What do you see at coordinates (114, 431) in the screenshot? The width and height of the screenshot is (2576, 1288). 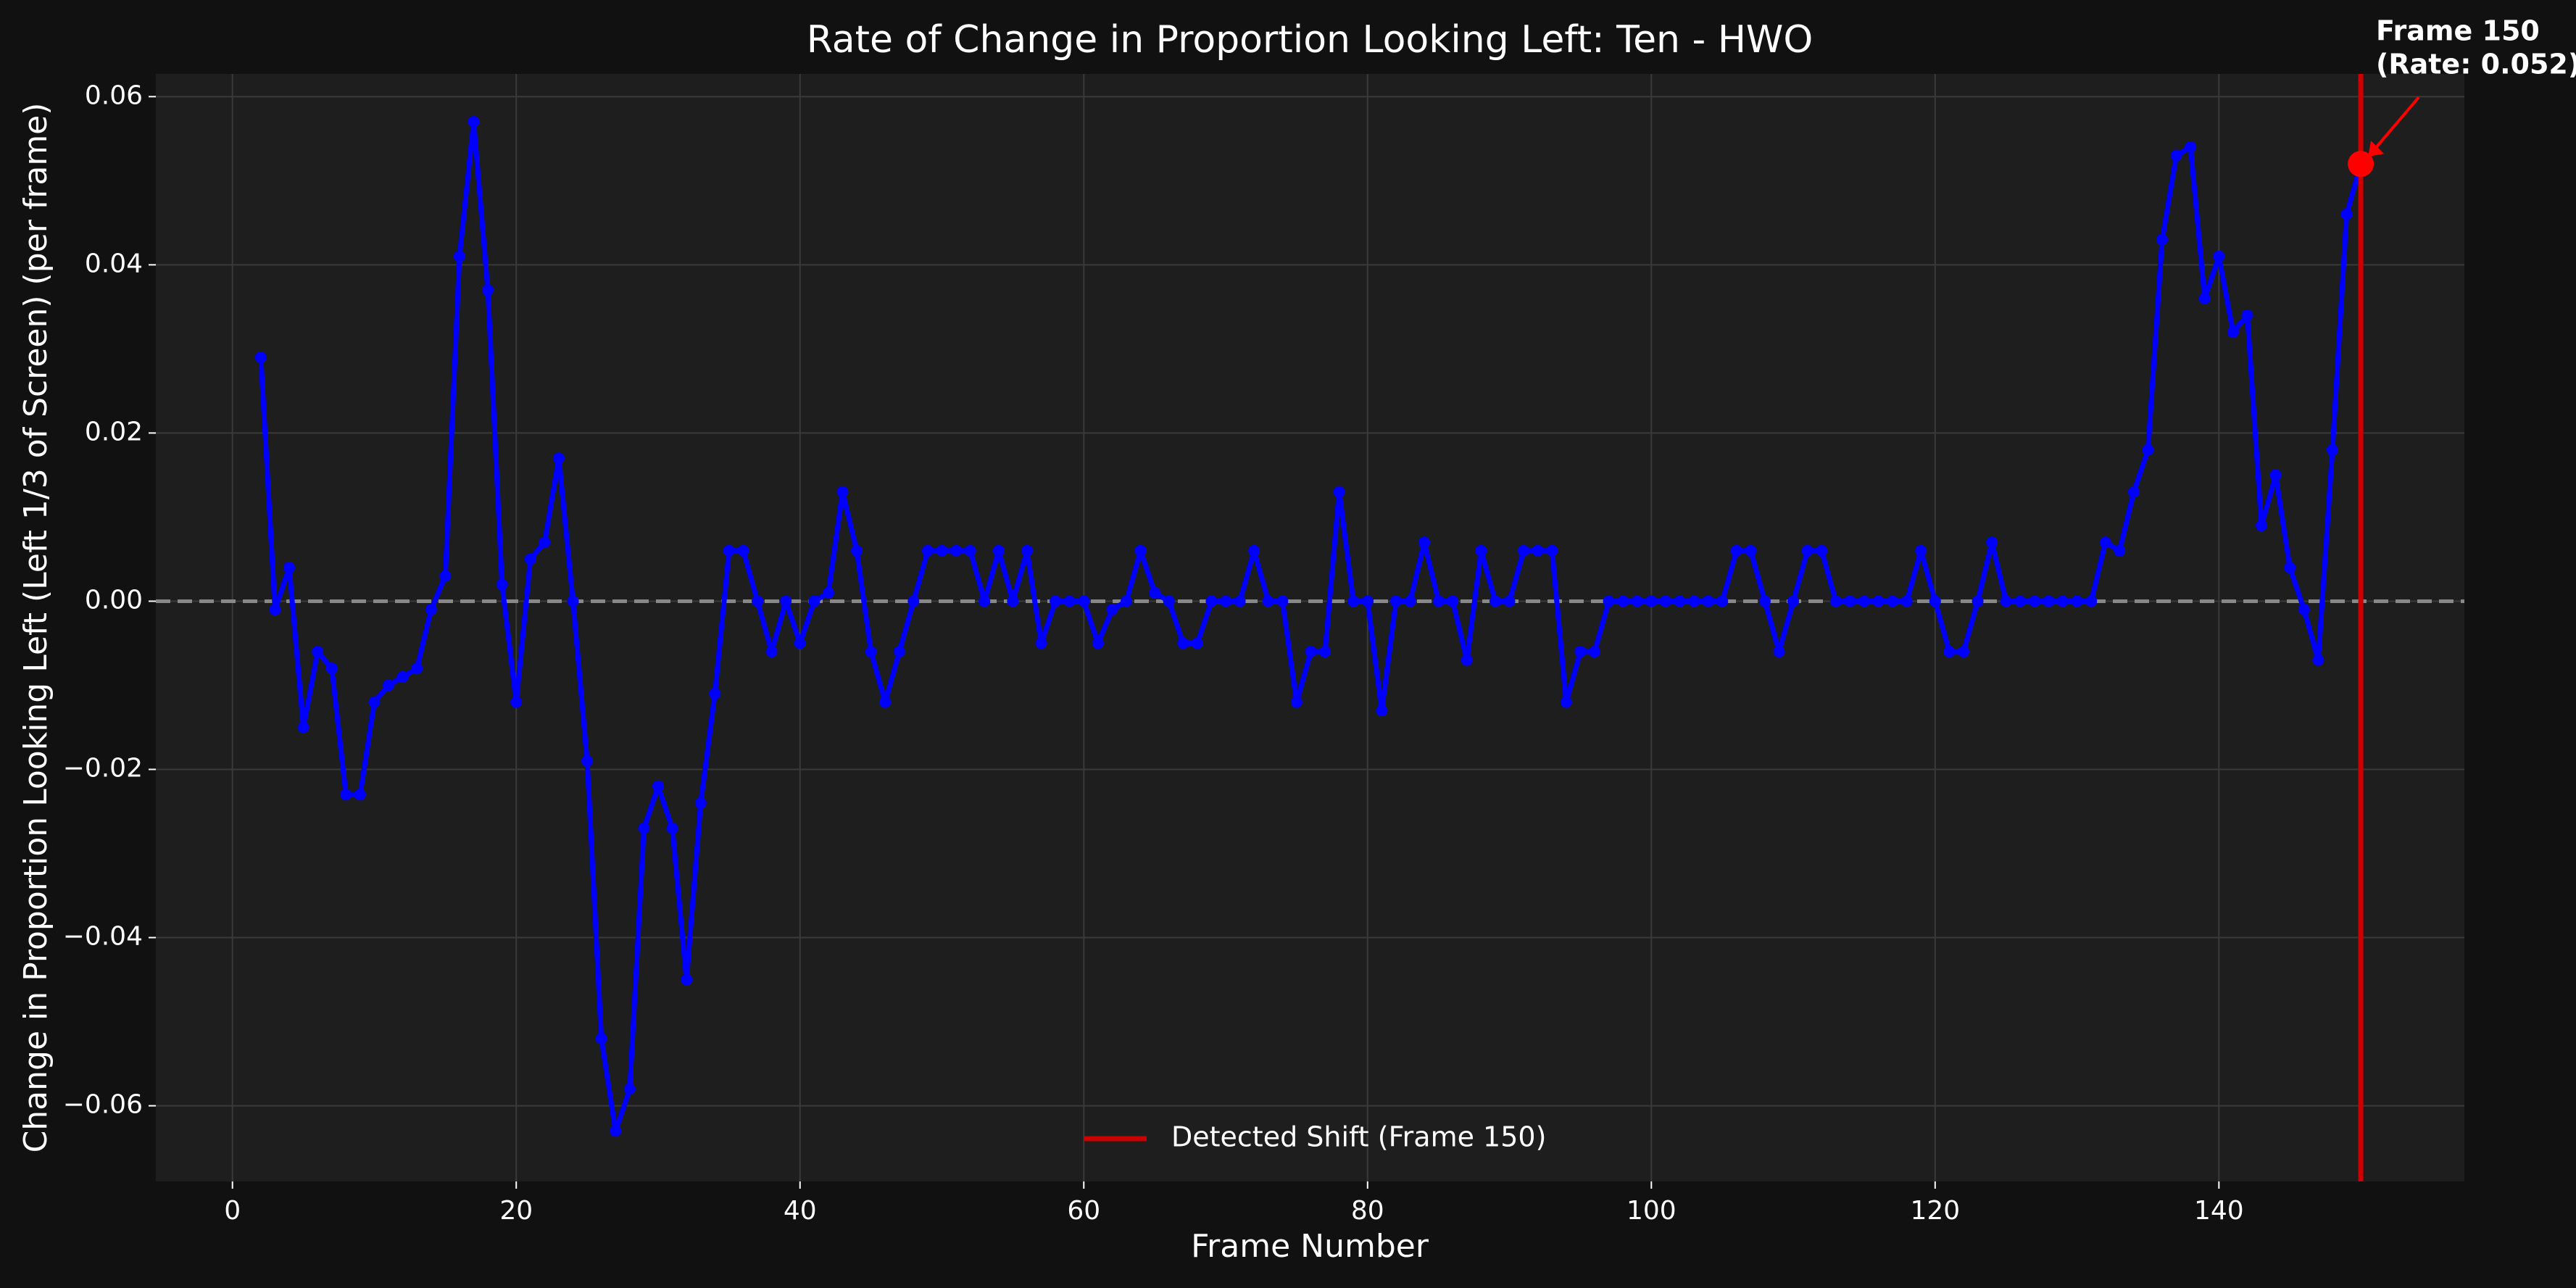 I see `y-tick-label: 0.02` at bounding box center [114, 431].